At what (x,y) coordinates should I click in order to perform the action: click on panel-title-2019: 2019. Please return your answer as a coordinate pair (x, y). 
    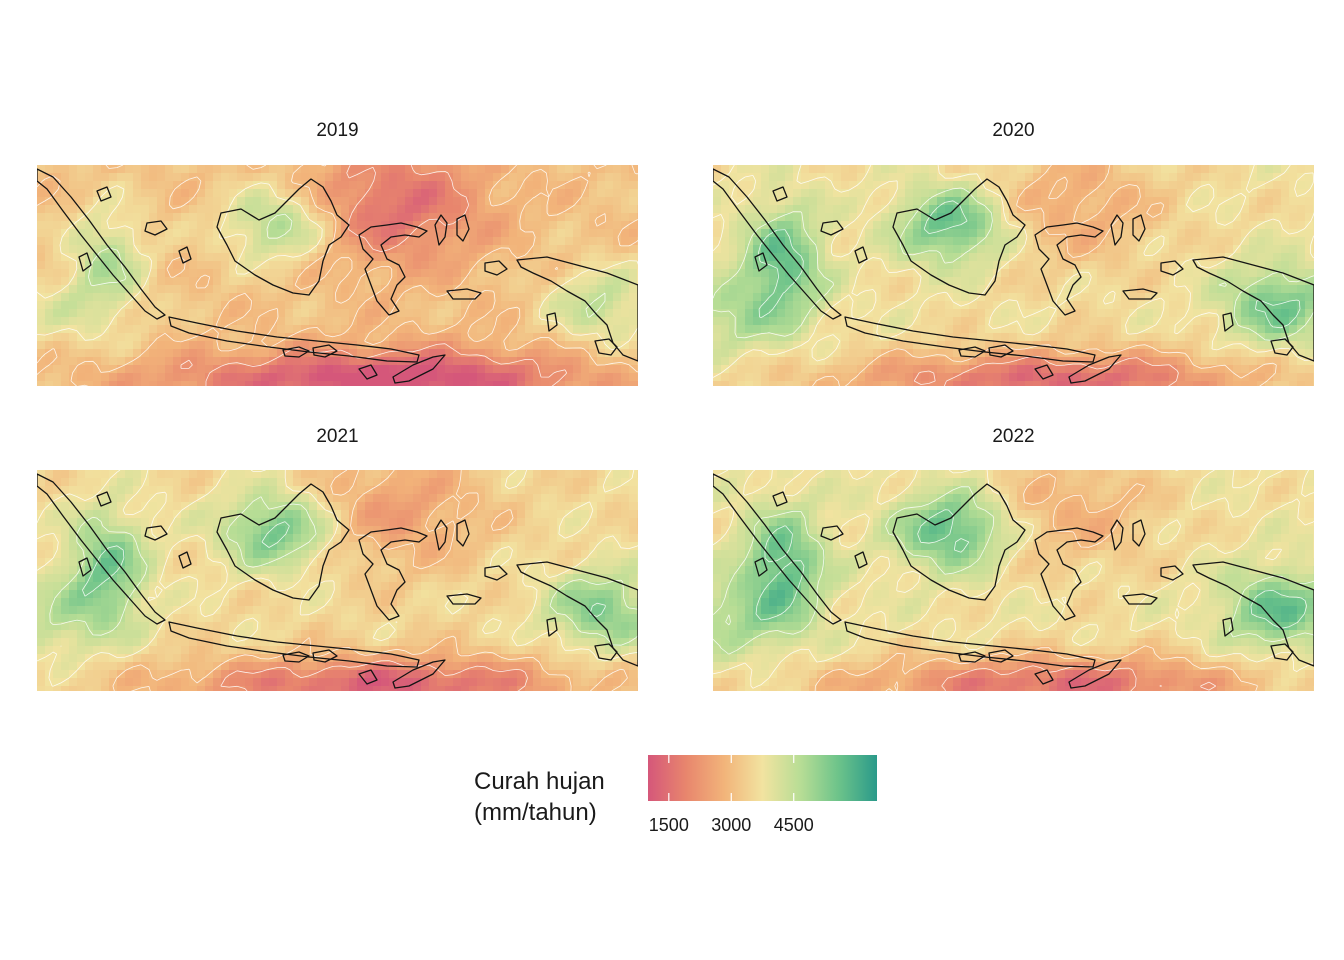
    Looking at the image, I should click on (337, 131).